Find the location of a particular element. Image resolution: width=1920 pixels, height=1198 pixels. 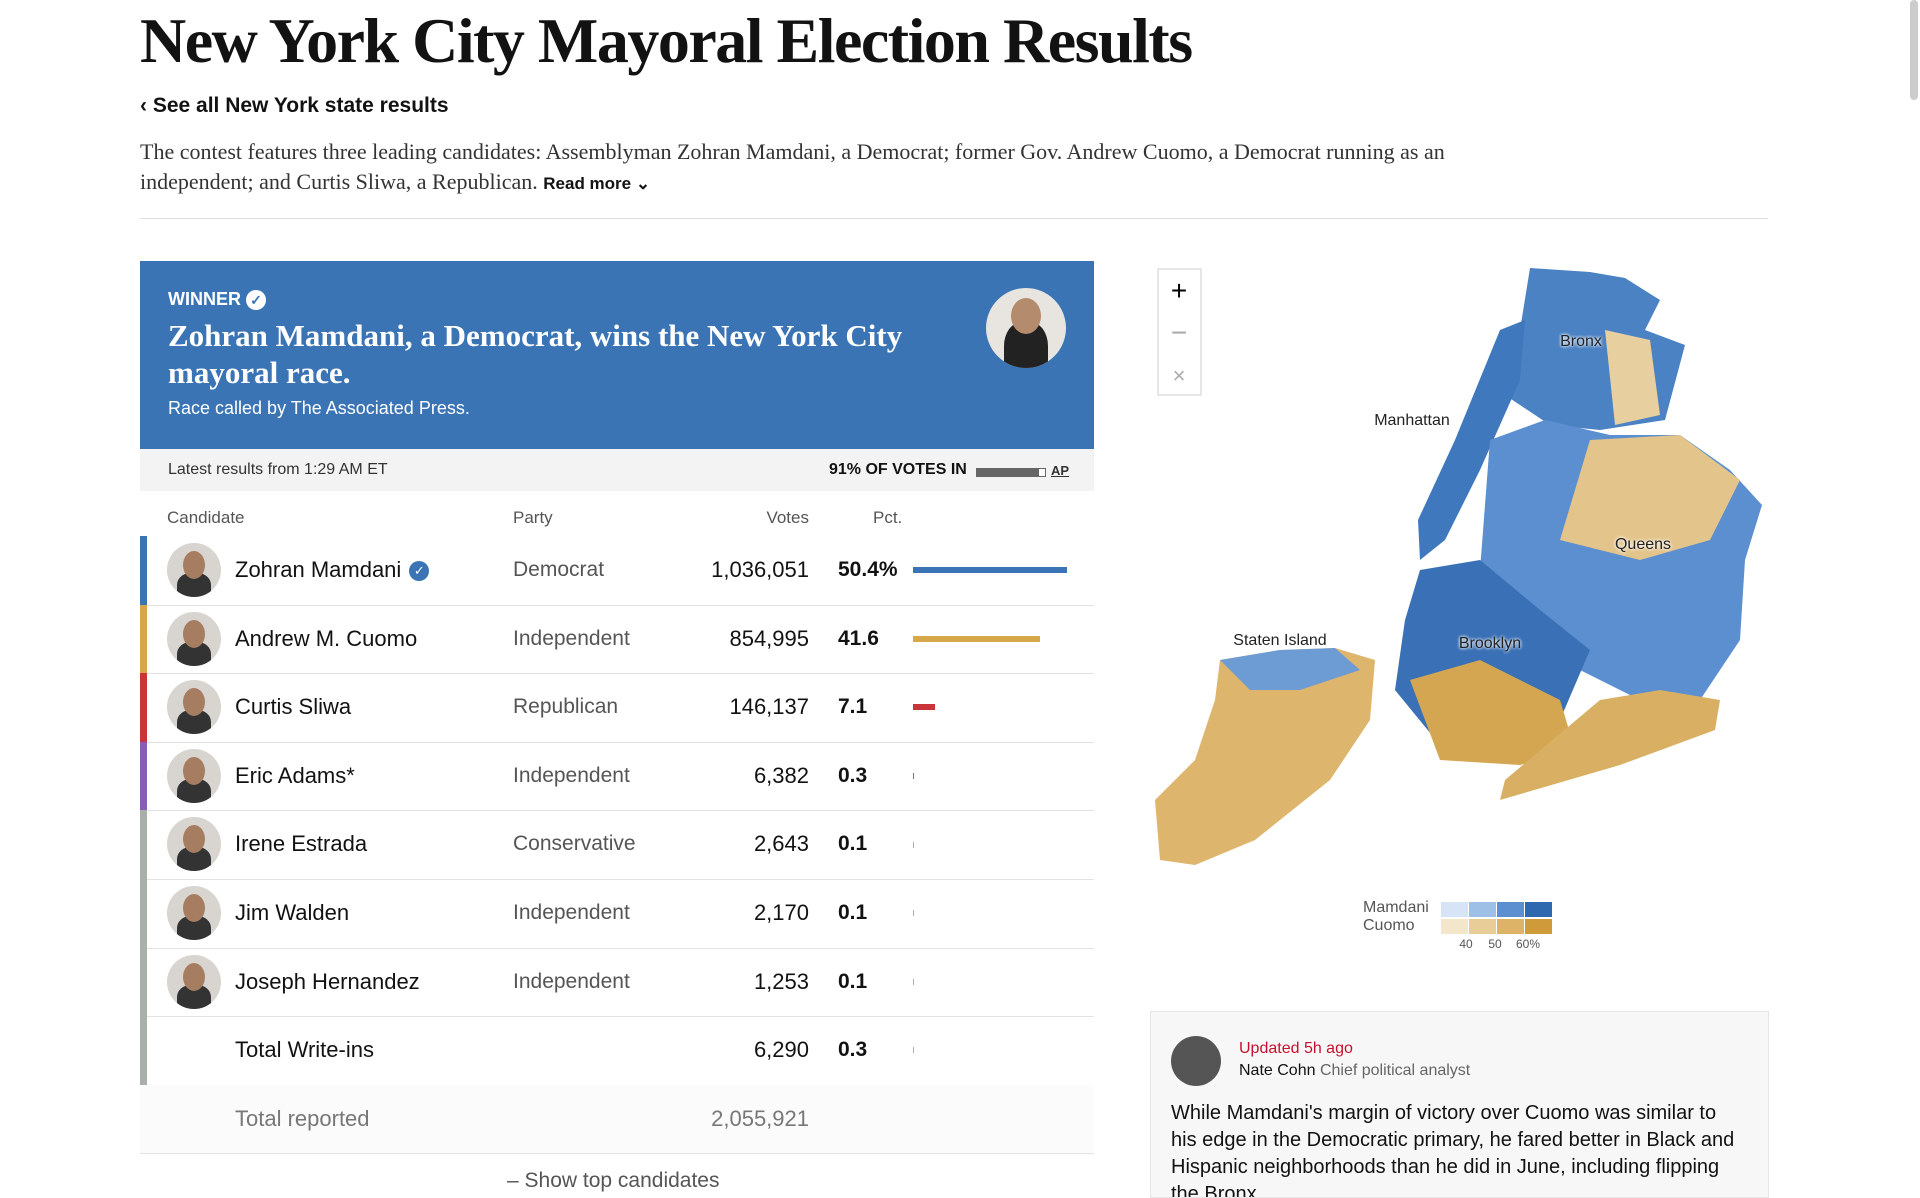

votes: 6,382 is located at coordinates (781, 776).